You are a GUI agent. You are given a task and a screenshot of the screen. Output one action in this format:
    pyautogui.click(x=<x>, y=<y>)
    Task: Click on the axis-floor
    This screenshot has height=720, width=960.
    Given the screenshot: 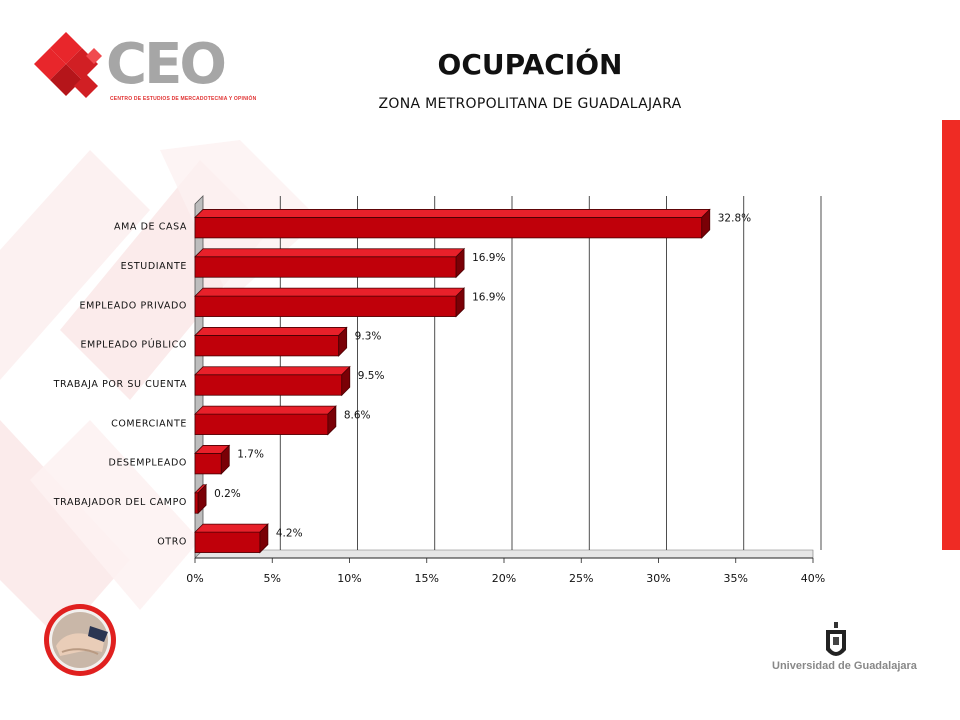 What is the action you would take?
    pyautogui.click(x=504, y=554)
    